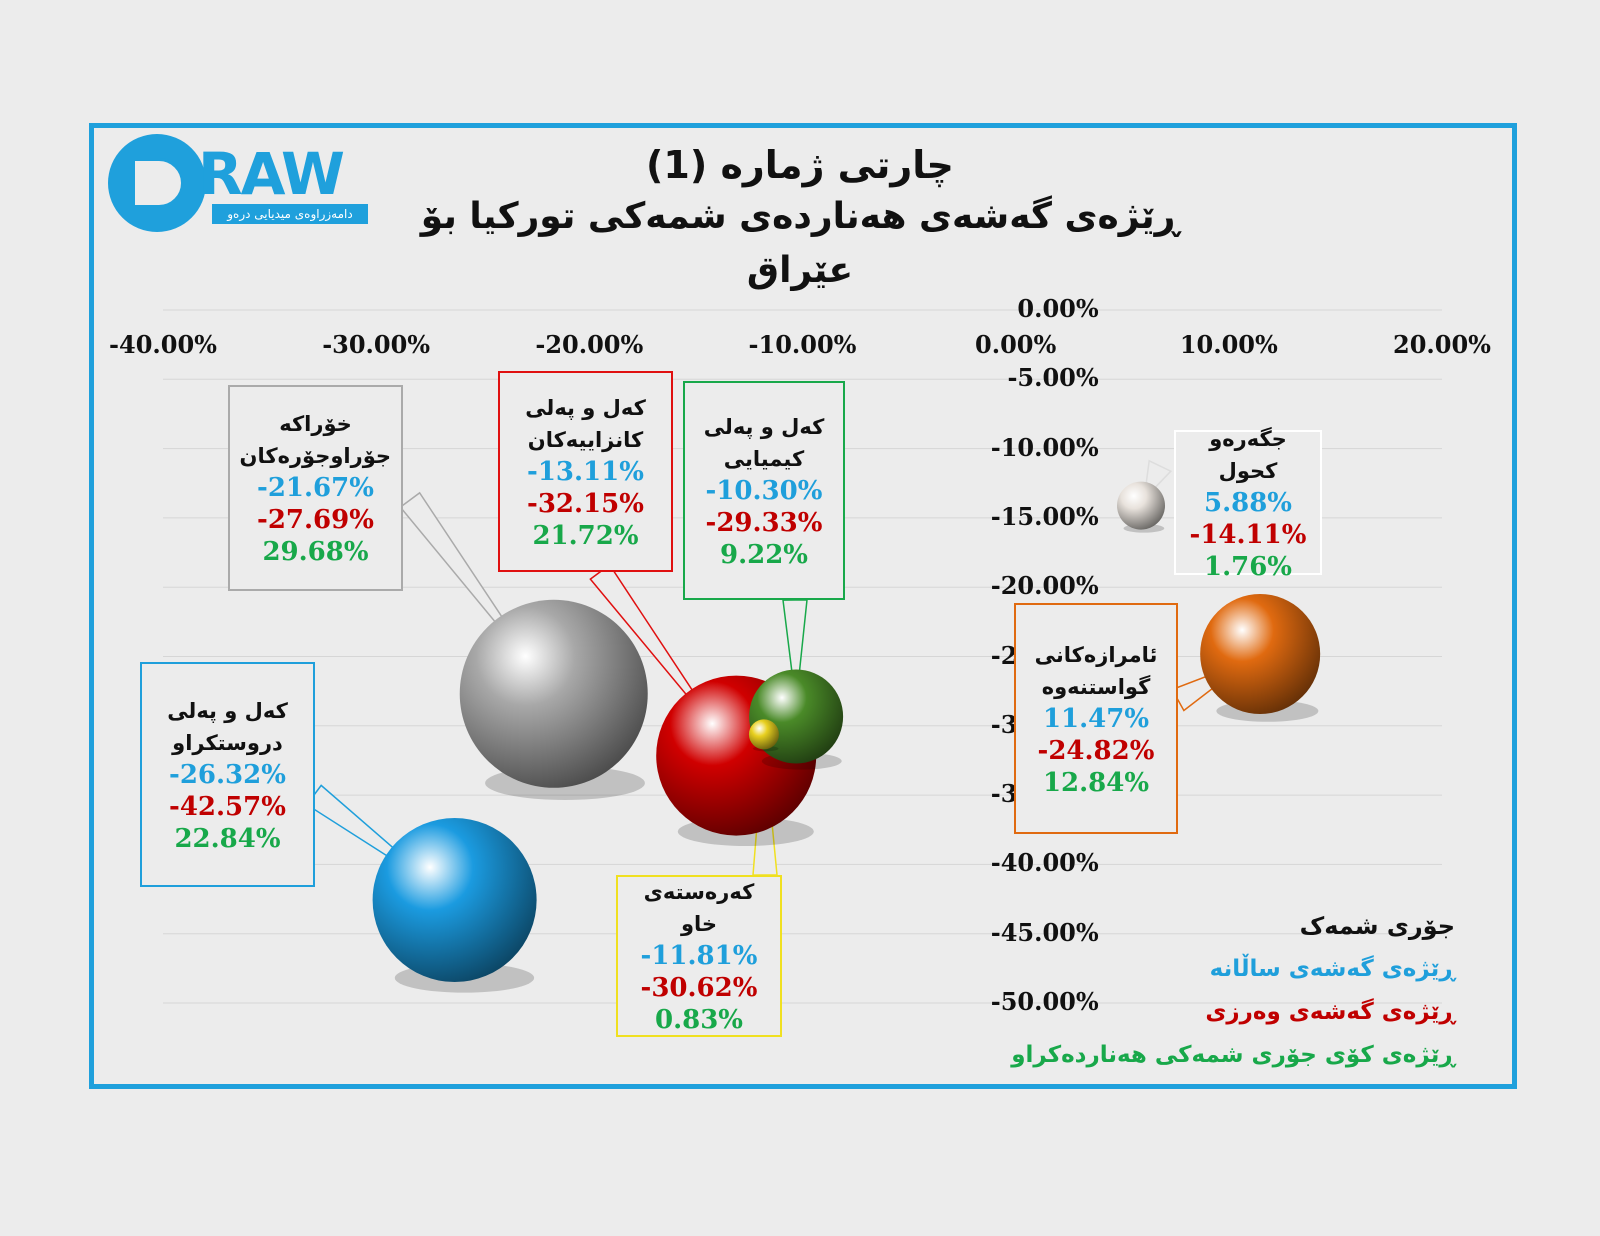  Describe the element at coordinates (1016, 344) in the screenshot. I see `x-tick-label: 0.00%` at that location.